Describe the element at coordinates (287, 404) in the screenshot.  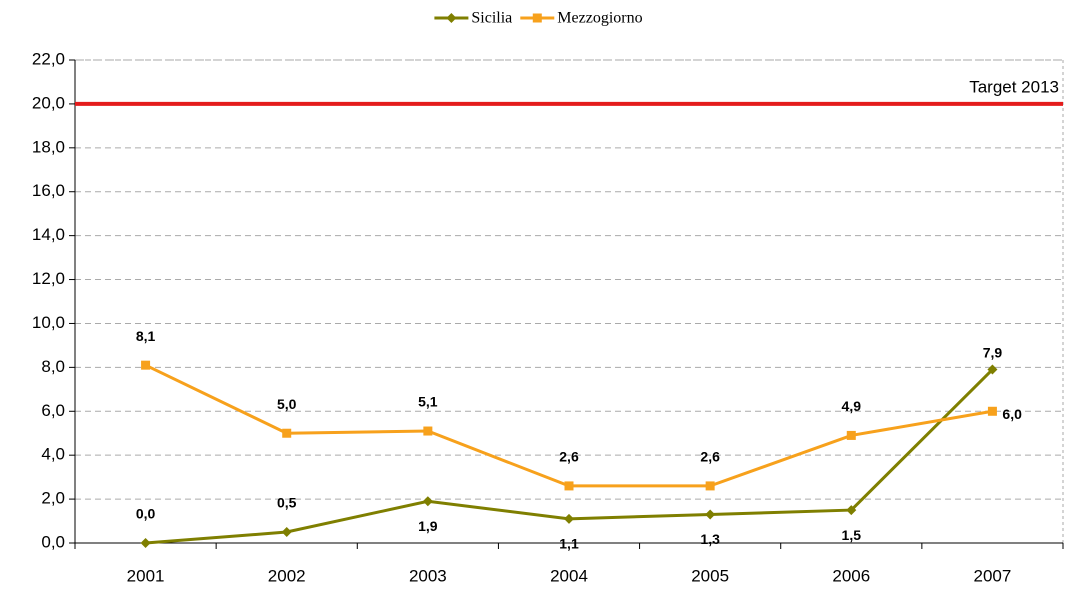
I see `value-label: 5,0` at that location.